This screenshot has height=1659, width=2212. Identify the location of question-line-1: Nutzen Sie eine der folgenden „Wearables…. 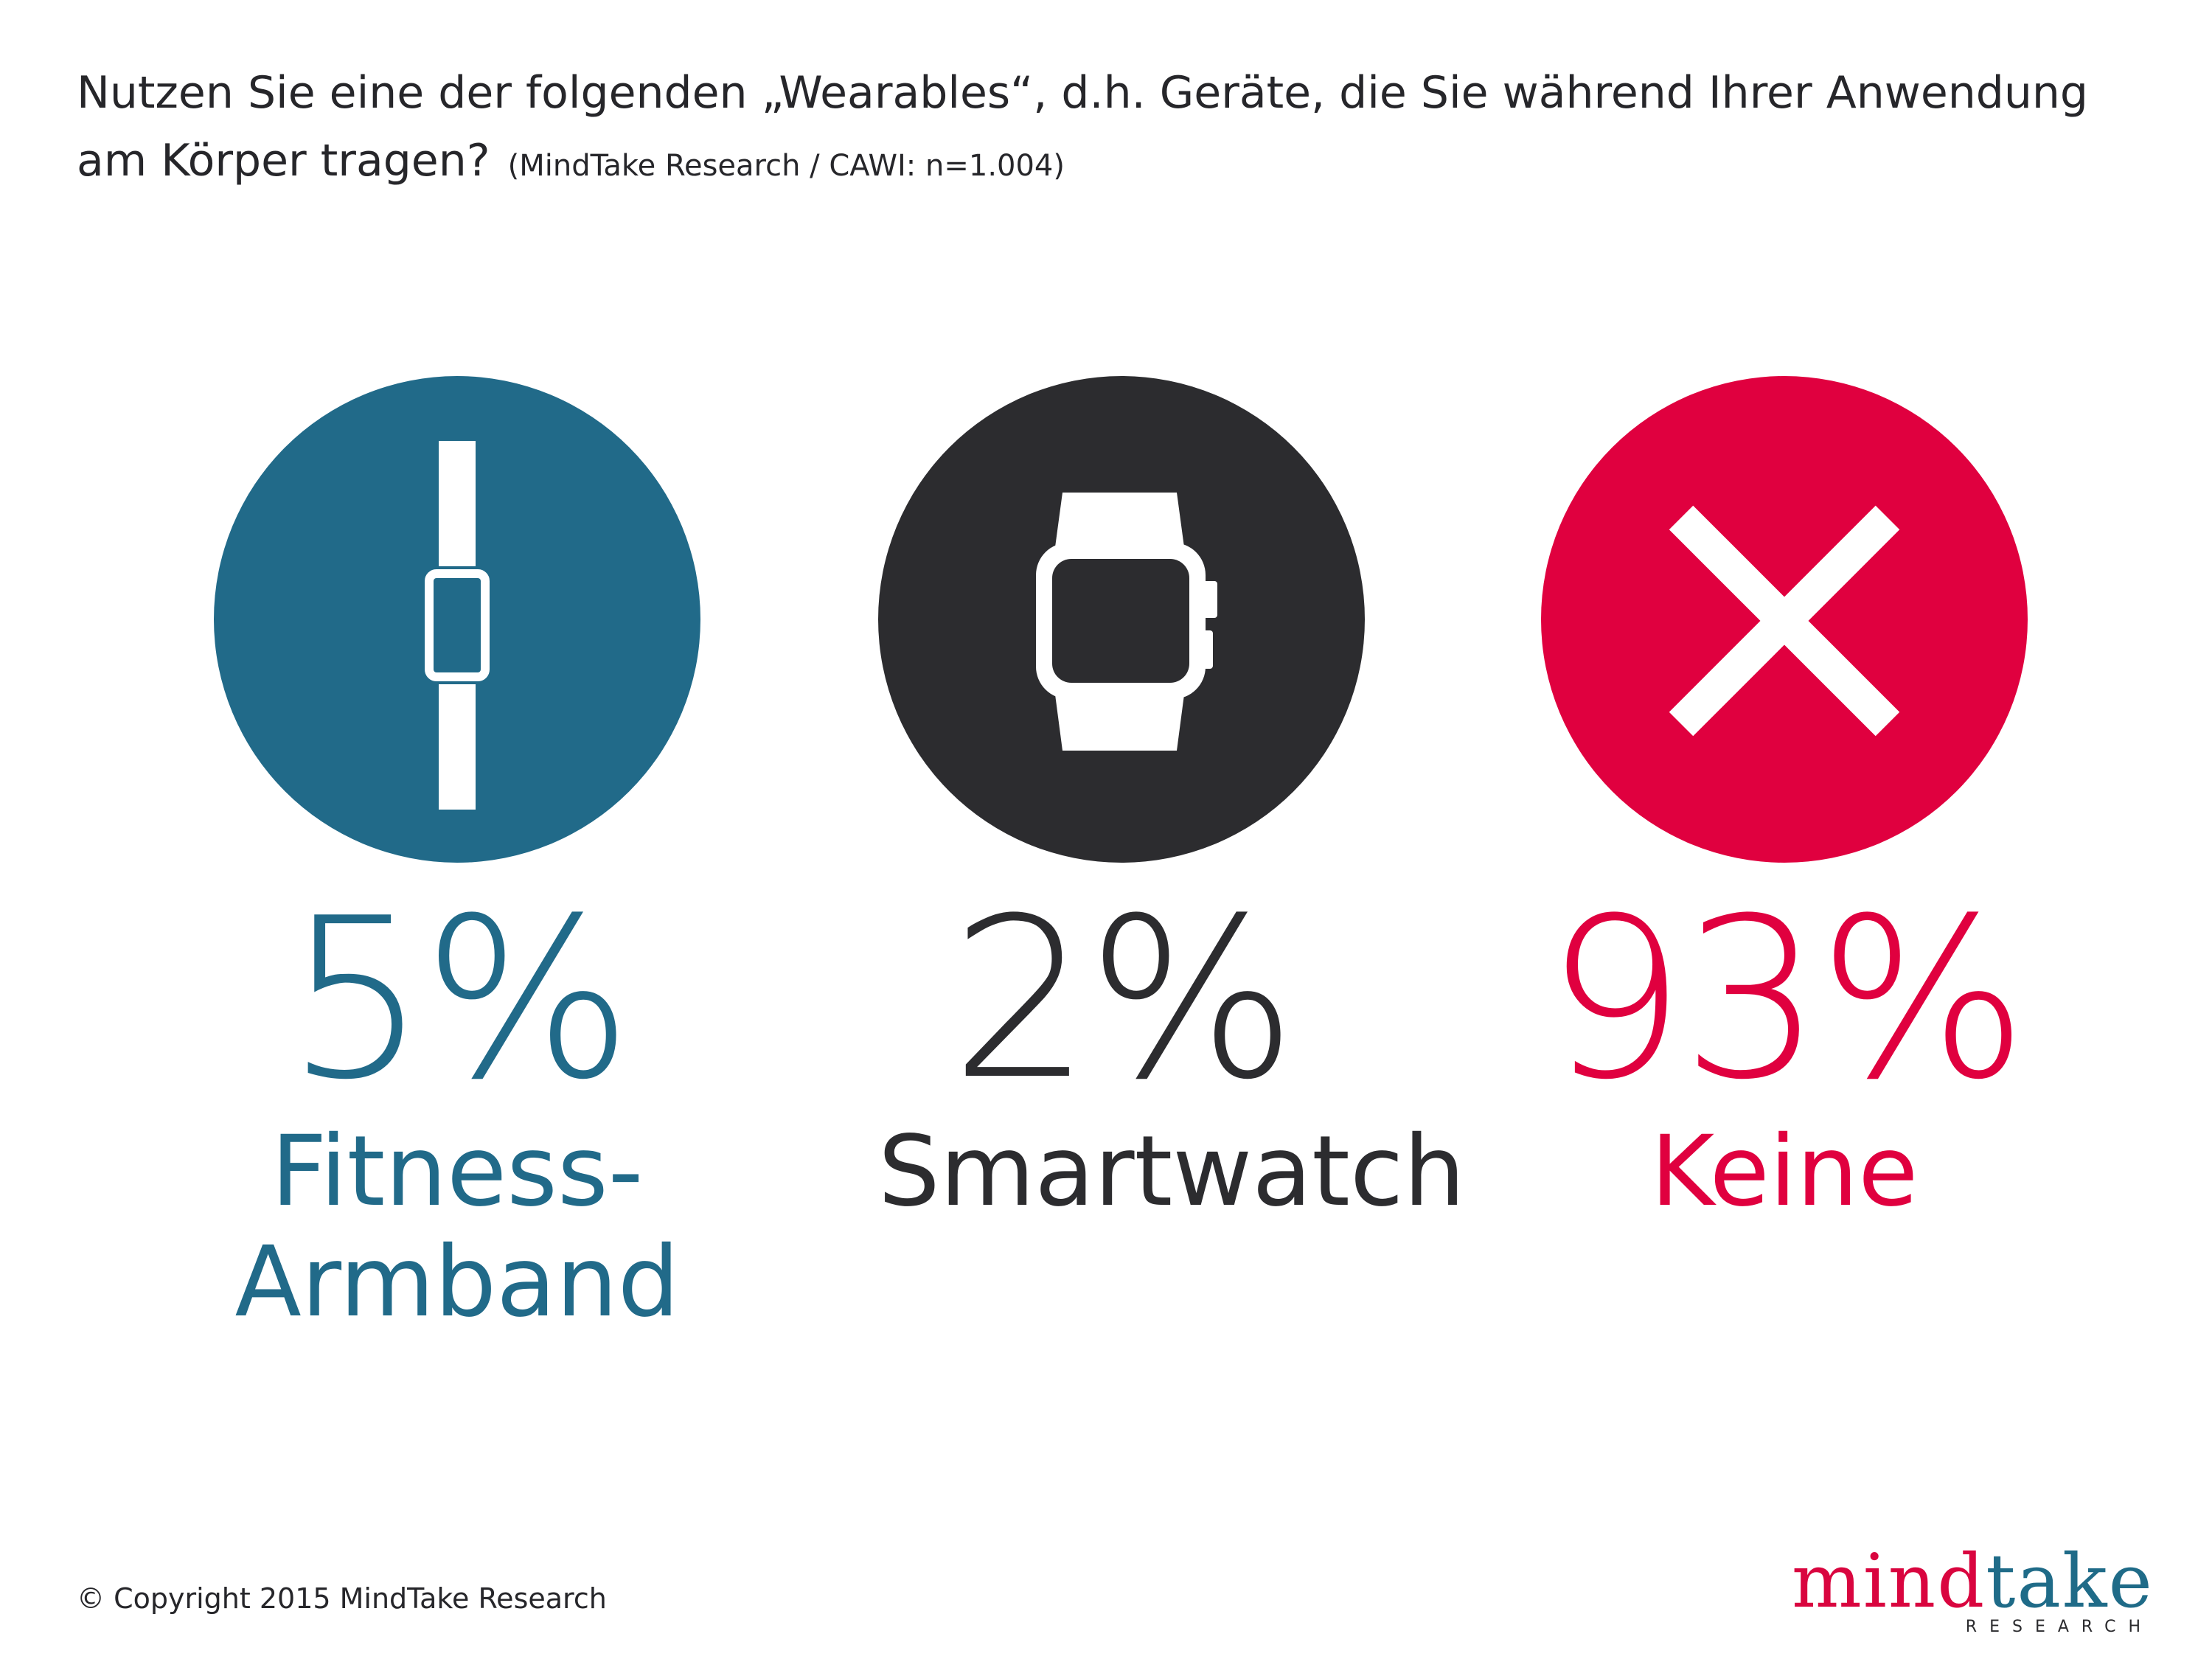
(1083, 93).